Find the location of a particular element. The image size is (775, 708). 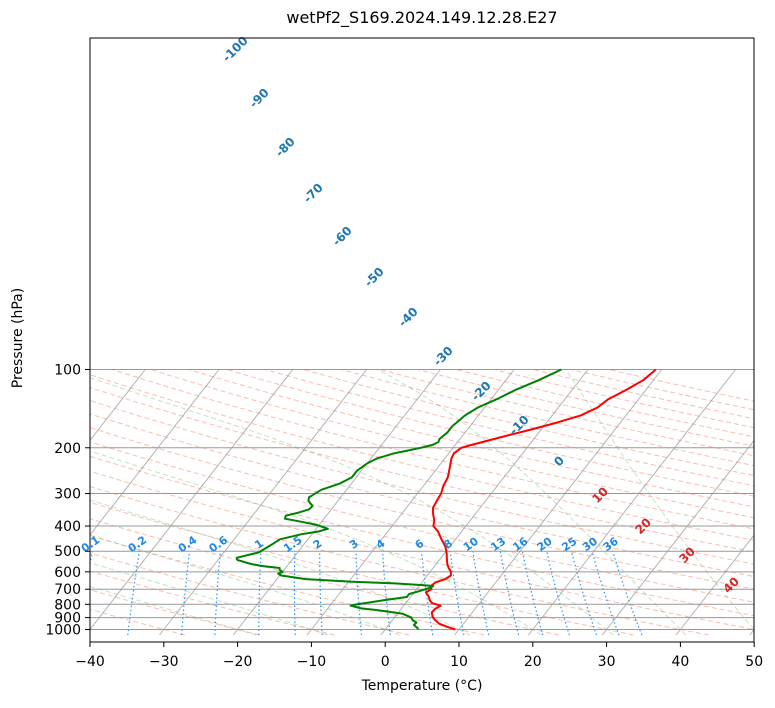

moist-adiabat-label: 10 is located at coordinates (600, 495).